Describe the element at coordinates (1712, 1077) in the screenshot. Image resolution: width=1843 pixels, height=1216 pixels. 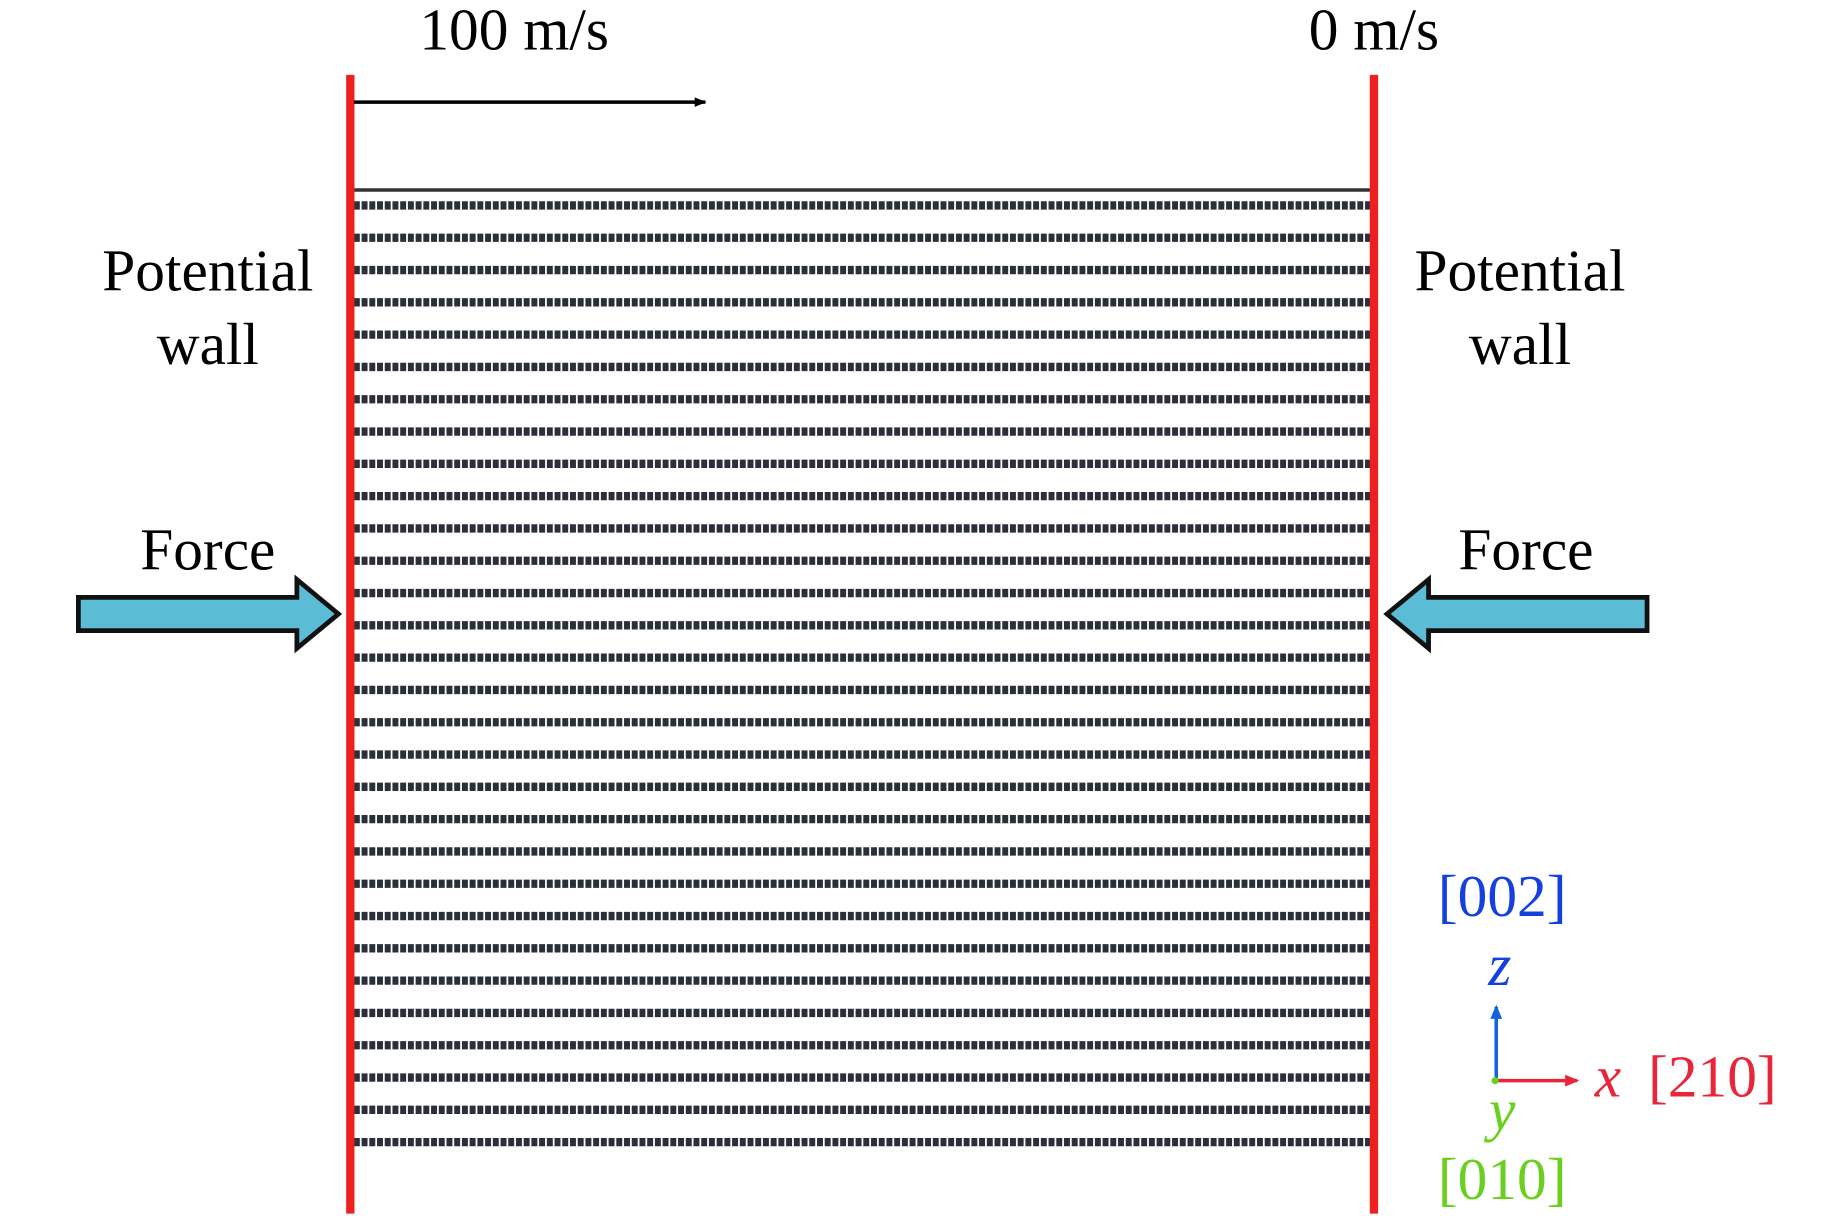
I see `axis-direction: [210]` at that location.